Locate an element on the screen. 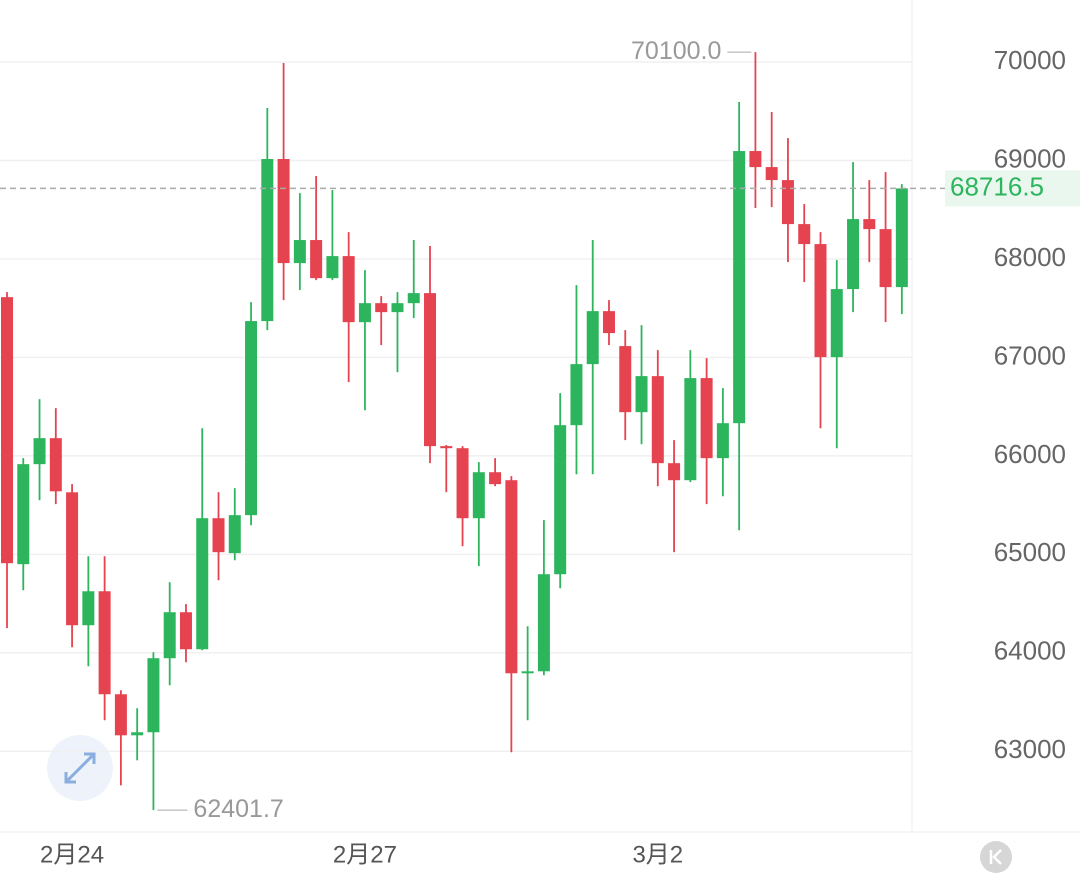  x-tick-label: 3月2 is located at coordinates (657, 854).